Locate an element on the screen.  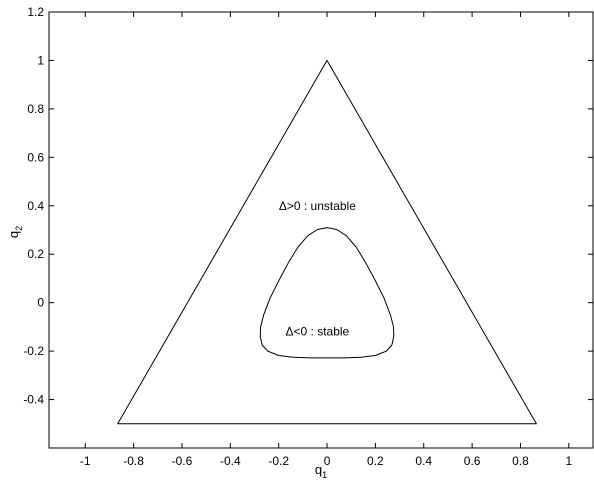
x-tick-label: 0.2 is located at coordinates (375, 461).